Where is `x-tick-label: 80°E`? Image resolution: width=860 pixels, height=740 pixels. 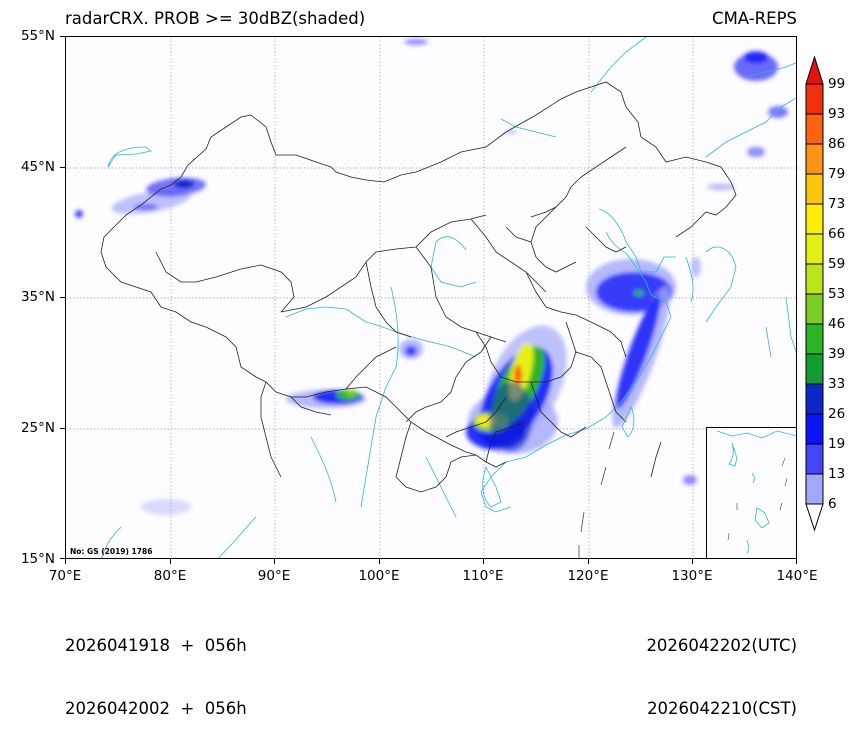
x-tick-label: 80°E is located at coordinates (170, 576).